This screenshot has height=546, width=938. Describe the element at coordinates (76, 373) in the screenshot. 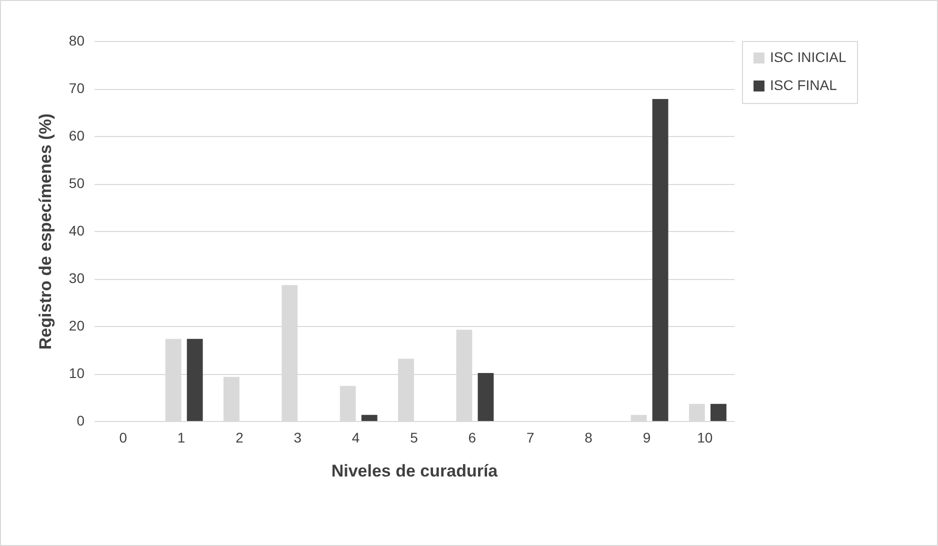

I see `y-tick-label: 10` at that location.